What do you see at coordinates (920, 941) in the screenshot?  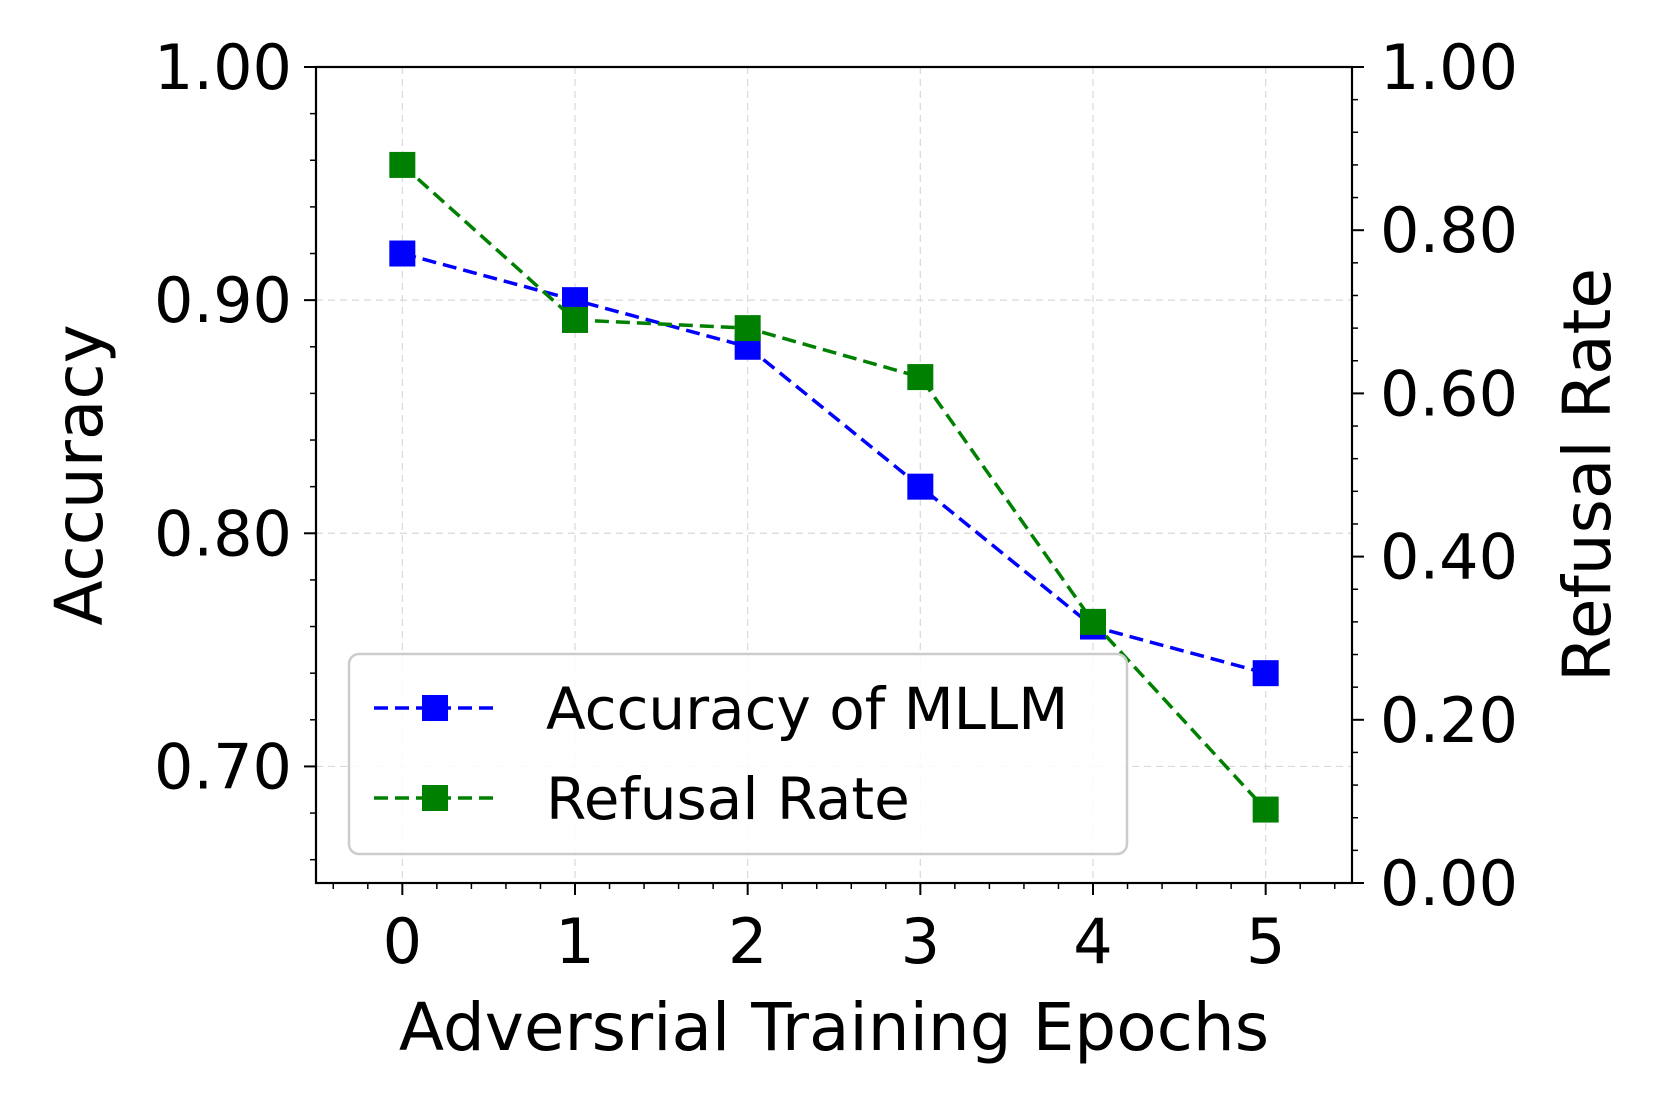 I see `x-tick-label: 3` at bounding box center [920, 941].